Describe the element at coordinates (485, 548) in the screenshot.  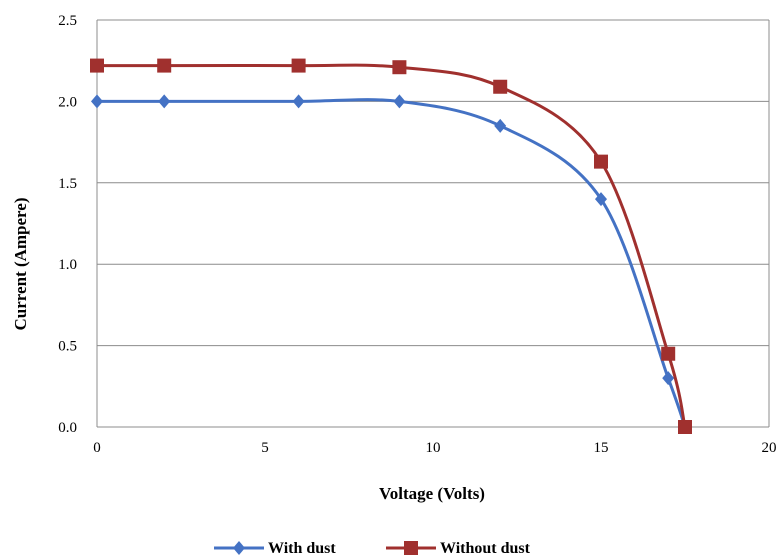
I see `legend-label-without-dust: Without dust` at that location.